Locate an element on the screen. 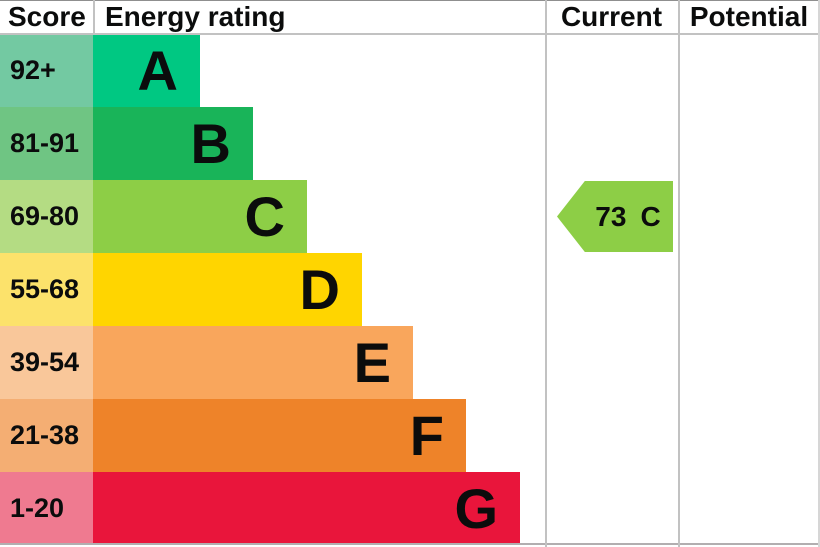 This screenshot has height=547, width=820. band-row-e: 39-54 E is located at coordinates (206, 362).